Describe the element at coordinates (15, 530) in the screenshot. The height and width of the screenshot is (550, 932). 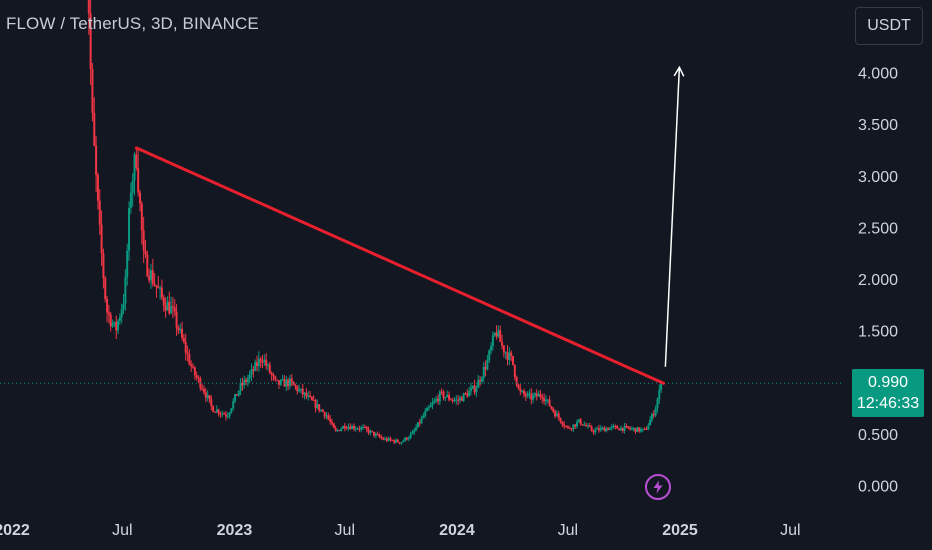
I see `x-tick-label: 2022` at that location.